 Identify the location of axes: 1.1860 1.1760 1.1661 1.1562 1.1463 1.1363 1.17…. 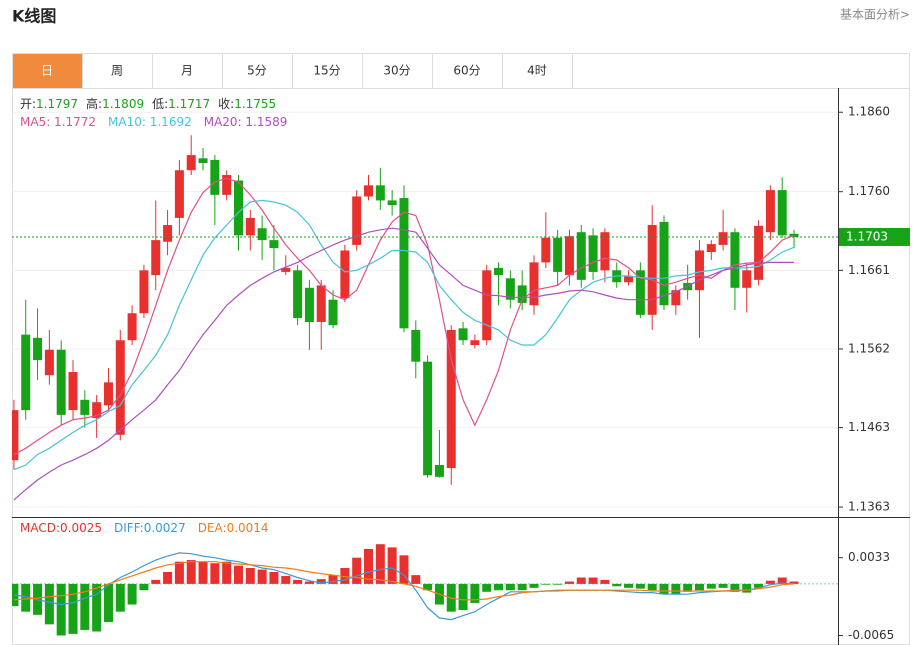
(874, 373).